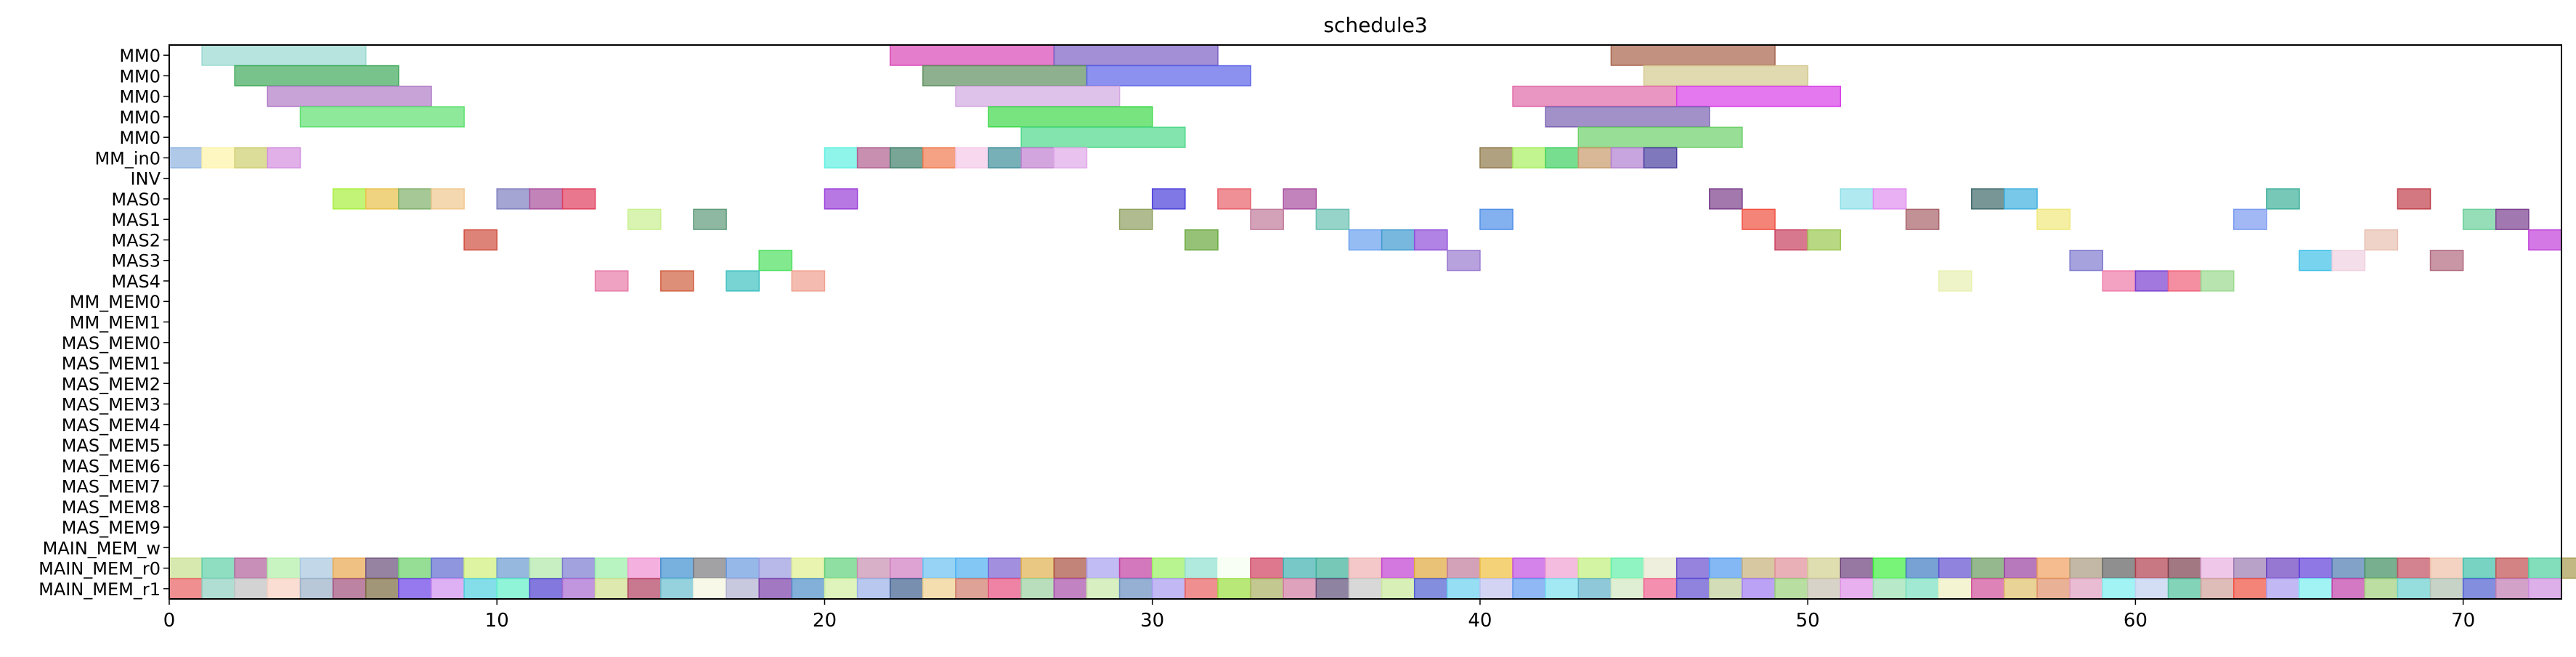  I want to click on x-tick-label: 0, so click(169, 621).